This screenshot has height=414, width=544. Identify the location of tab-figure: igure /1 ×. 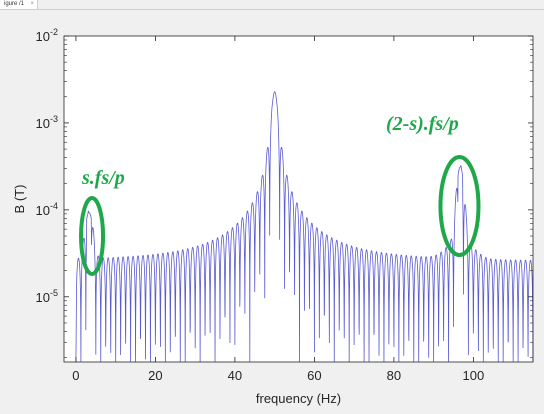
(19, 4).